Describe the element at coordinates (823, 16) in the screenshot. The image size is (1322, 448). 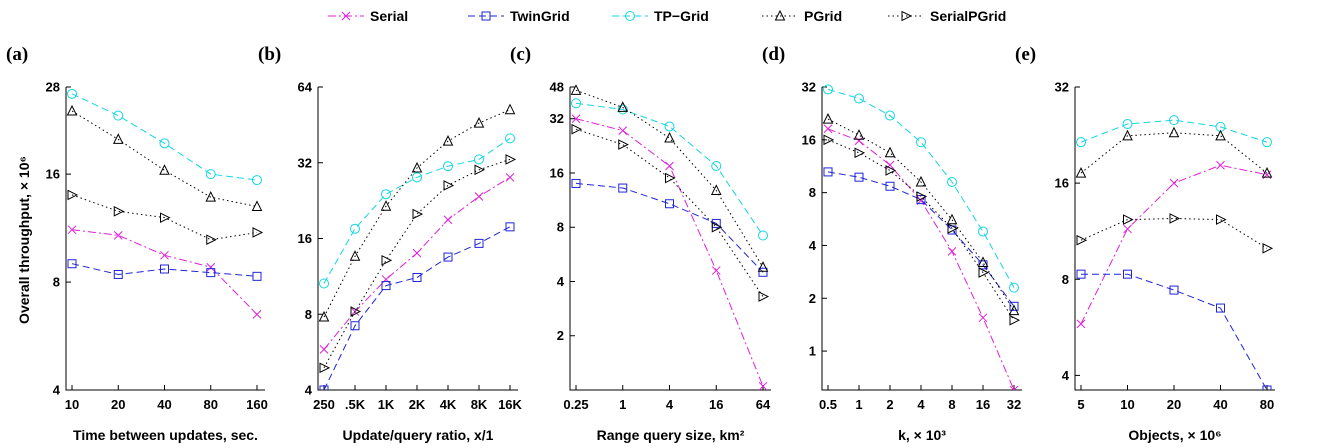
I see `legend-label: PGrid` at that location.